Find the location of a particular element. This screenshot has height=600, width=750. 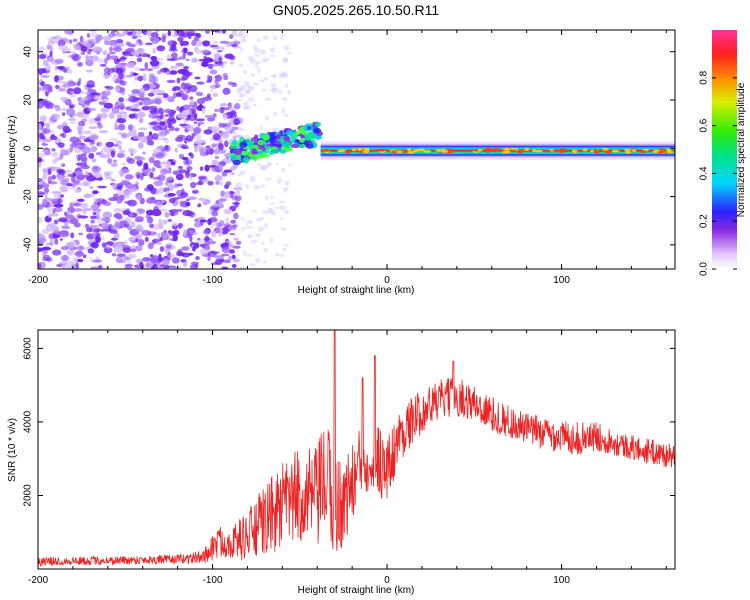

spec-track-blob is located at coordinates (267, 151).